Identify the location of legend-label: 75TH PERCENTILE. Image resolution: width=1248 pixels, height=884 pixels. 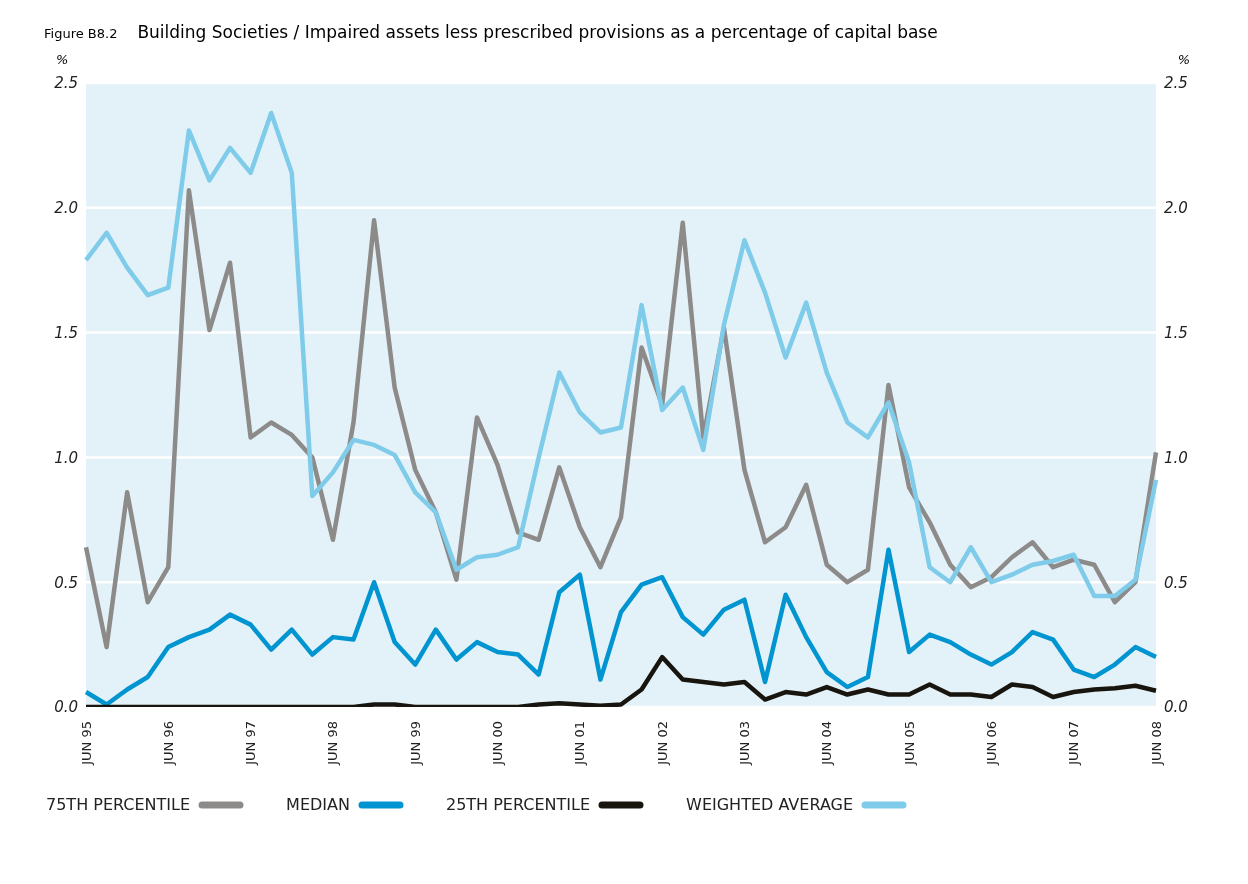
(118, 804).